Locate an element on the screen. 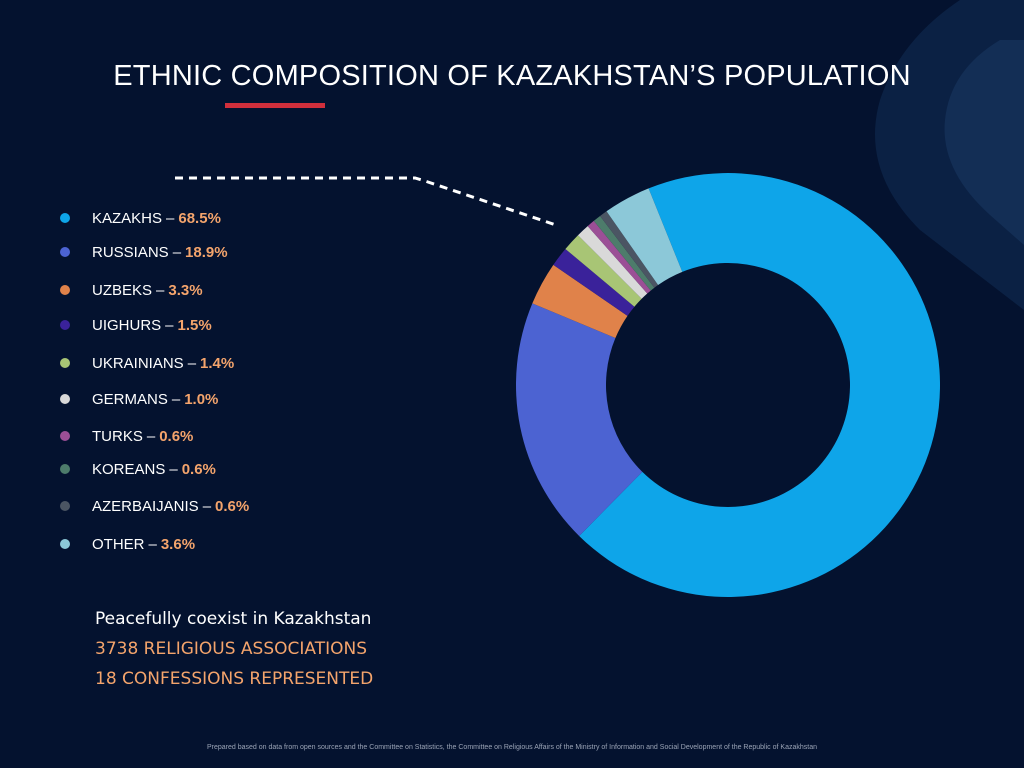 The image size is (1024, 768). legend-value: 3.3% is located at coordinates (185, 290).